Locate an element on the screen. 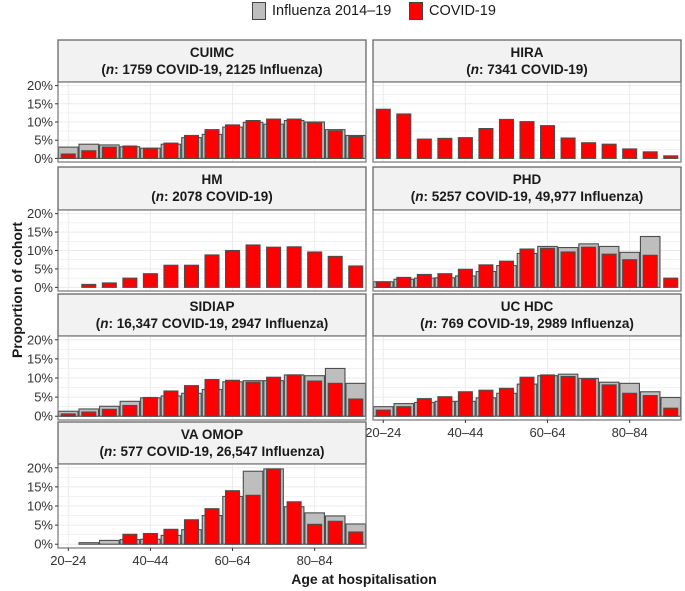 This screenshot has height=591, width=685. x-axis-title: Age at hospitalisation is located at coordinates (363, 579).